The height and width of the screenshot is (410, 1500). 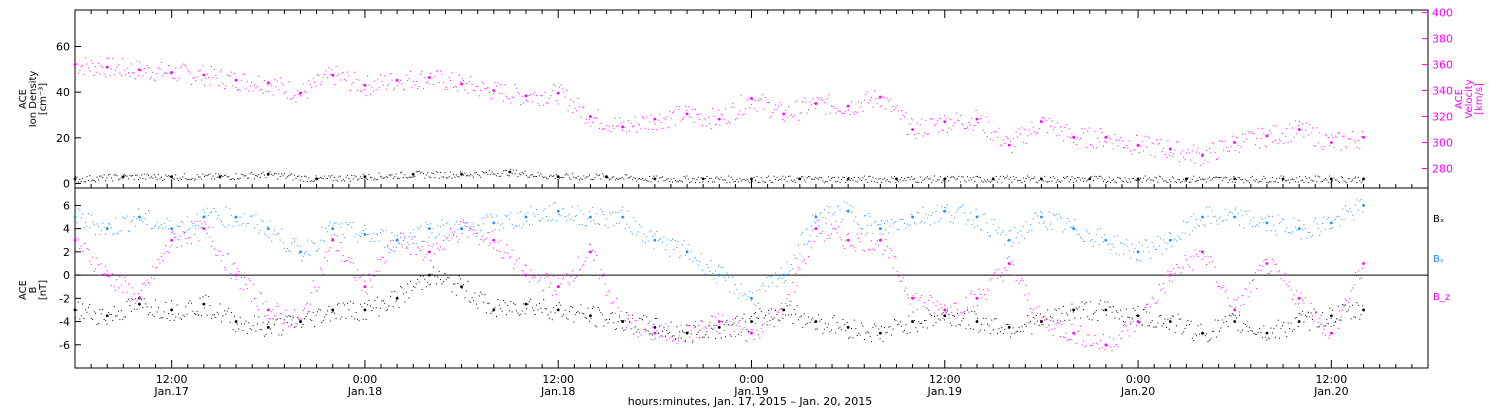 What do you see at coordinates (172, 176) in the screenshot?
I see `density-series-point` at bounding box center [172, 176].